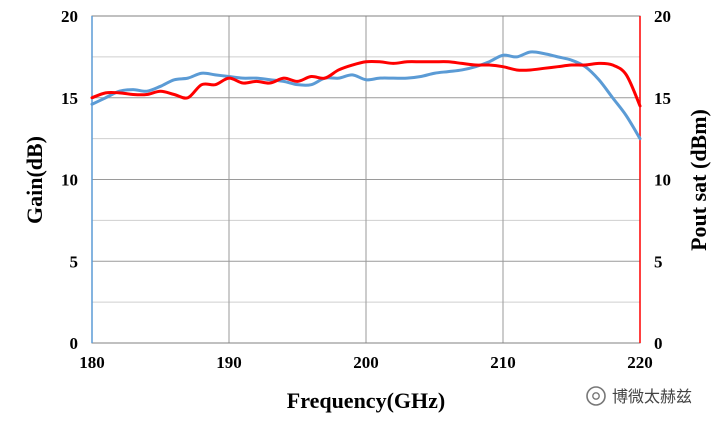 The width and height of the screenshot is (726, 429). I want to click on y-left-tick-label: 15, so click(69, 98).